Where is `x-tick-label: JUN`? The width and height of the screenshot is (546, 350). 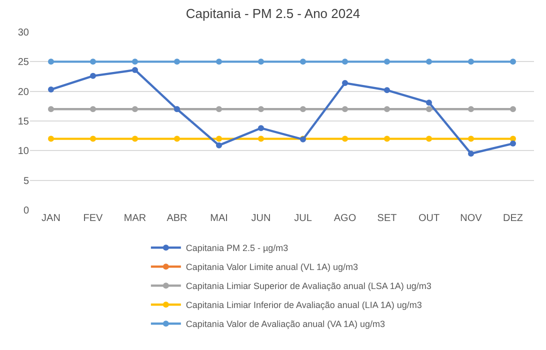
x-tick-label: JUN is located at coordinates (261, 218).